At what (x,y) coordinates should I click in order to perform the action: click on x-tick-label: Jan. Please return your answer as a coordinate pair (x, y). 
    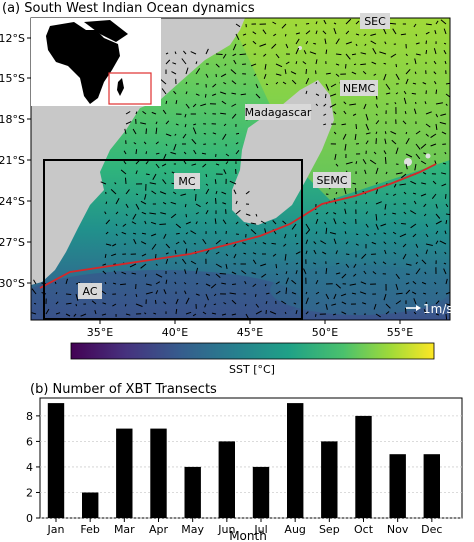
    Looking at the image, I should click on (56, 529).